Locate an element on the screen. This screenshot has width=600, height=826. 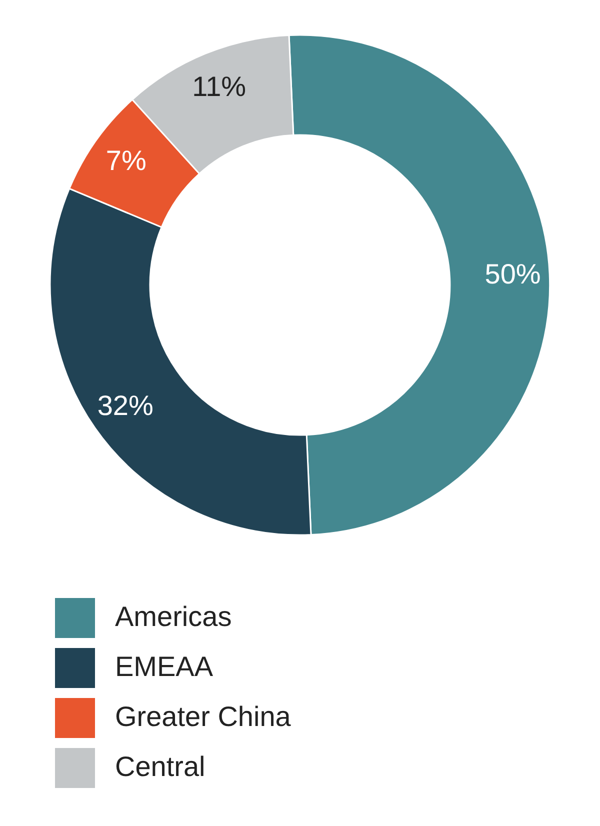
legend-label: Greater China is located at coordinates (203, 716).